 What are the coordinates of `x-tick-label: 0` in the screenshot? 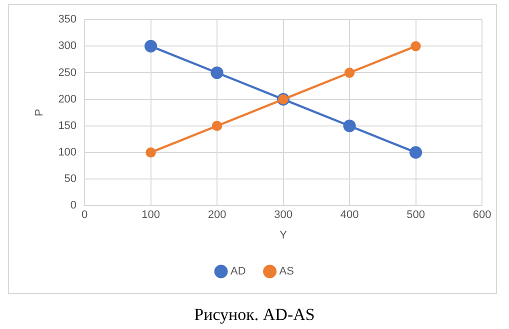 It's located at (84, 215).